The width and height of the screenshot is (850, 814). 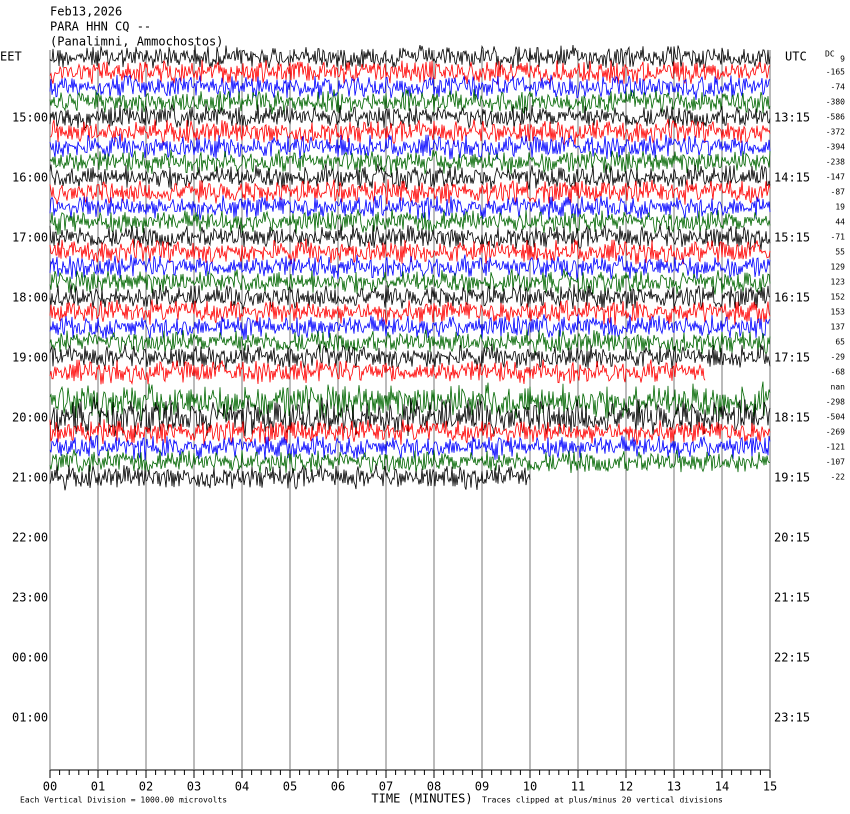 What do you see at coordinates (792, 478) in the screenshot?
I see `right-hour-label: 19:15` at bounding box center [792, 478].